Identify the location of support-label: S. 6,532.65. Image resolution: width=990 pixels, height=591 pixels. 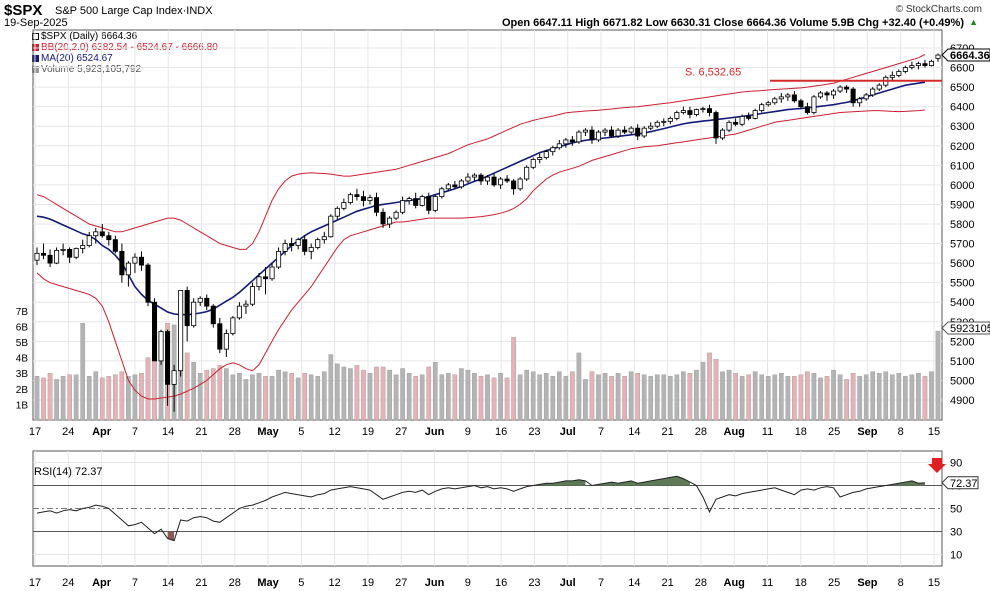
(713, 73).